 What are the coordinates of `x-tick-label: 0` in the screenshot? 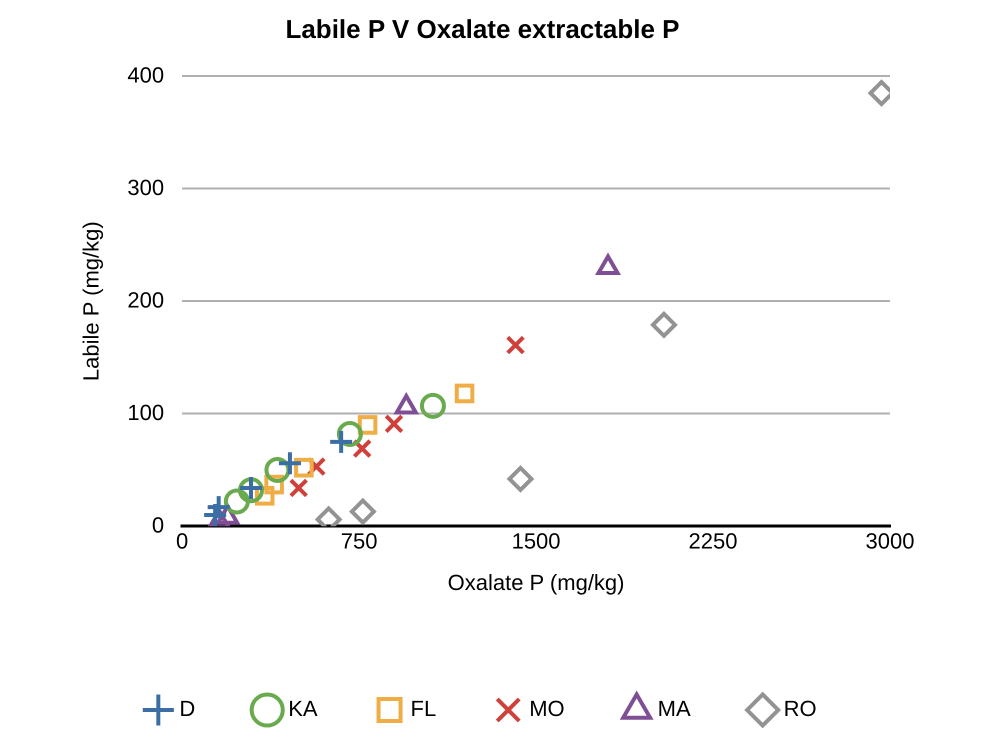 It's located at (182, 541).